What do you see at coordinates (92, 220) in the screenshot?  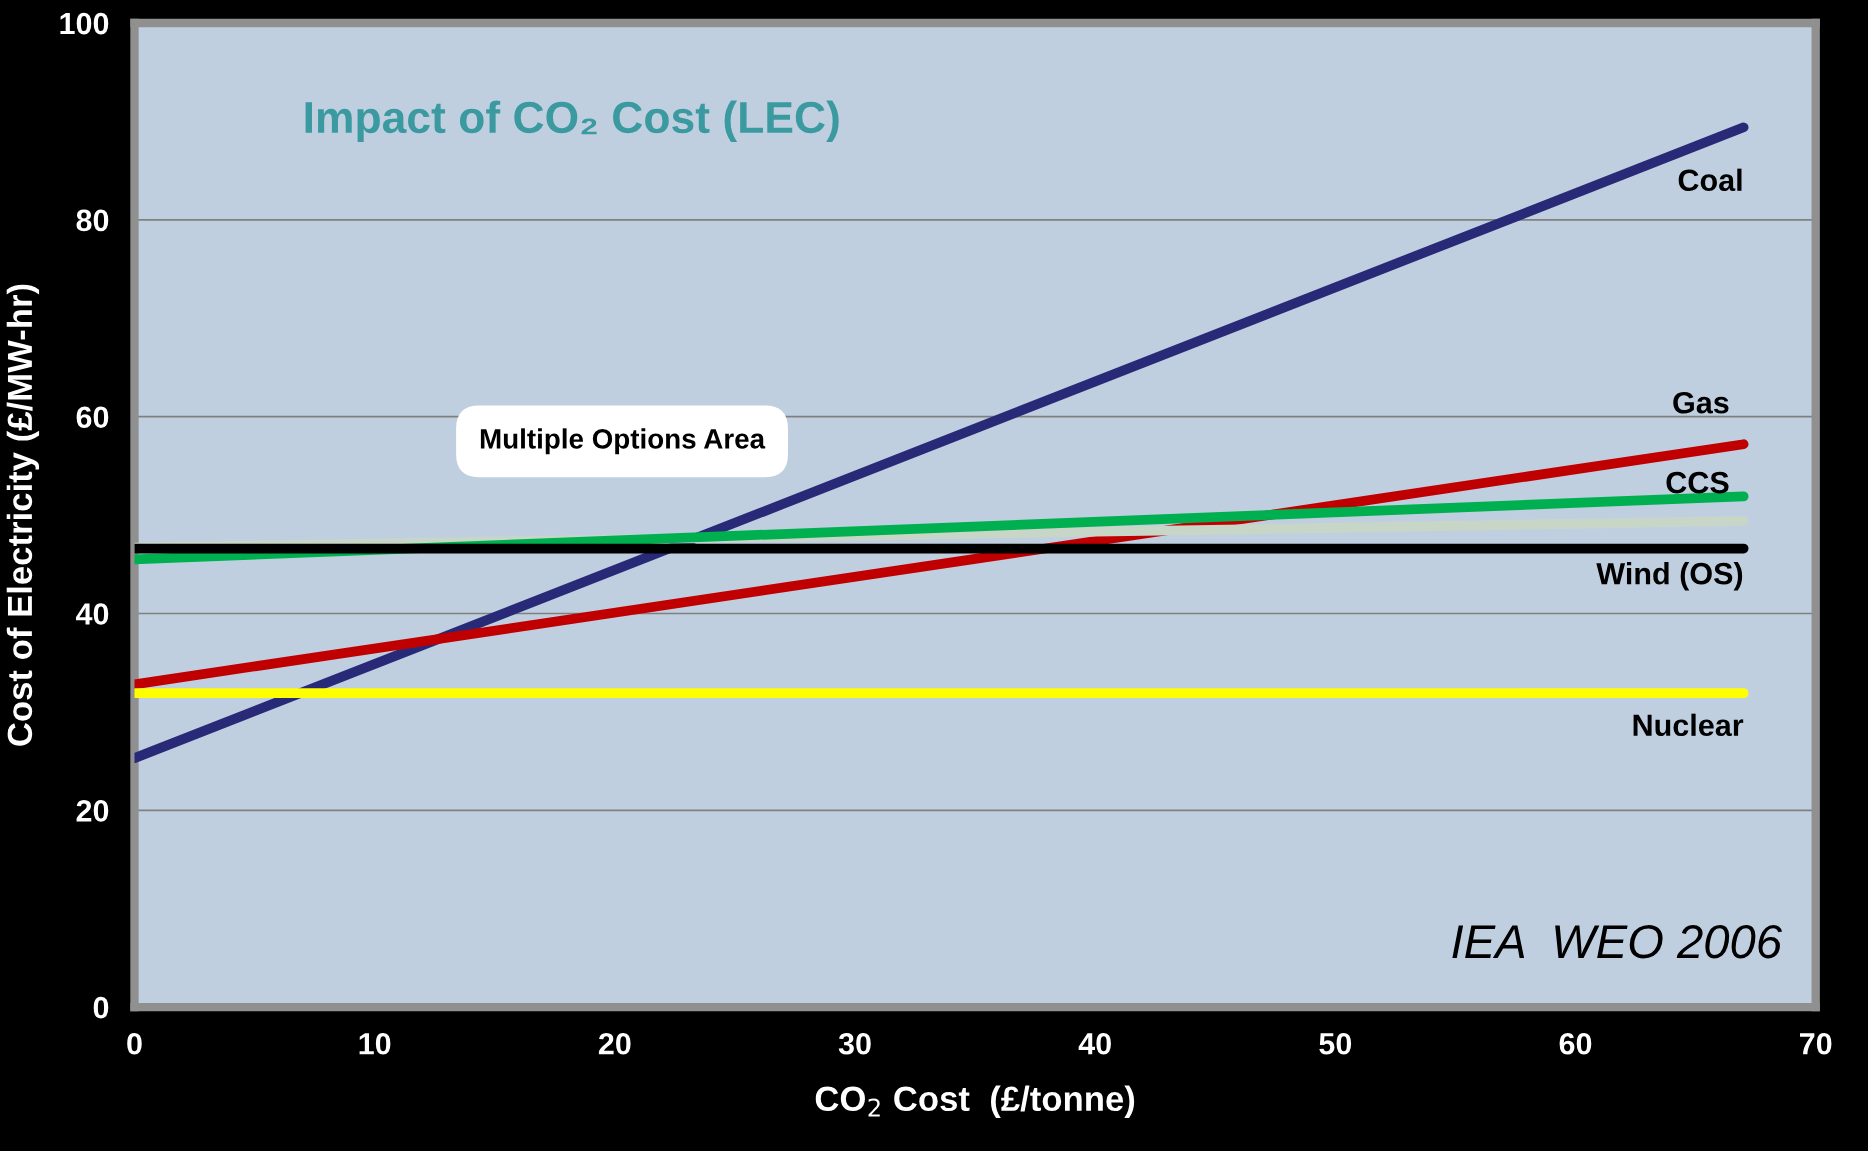 I see `y-tick-label: 80` at bounding box center [92, 220].